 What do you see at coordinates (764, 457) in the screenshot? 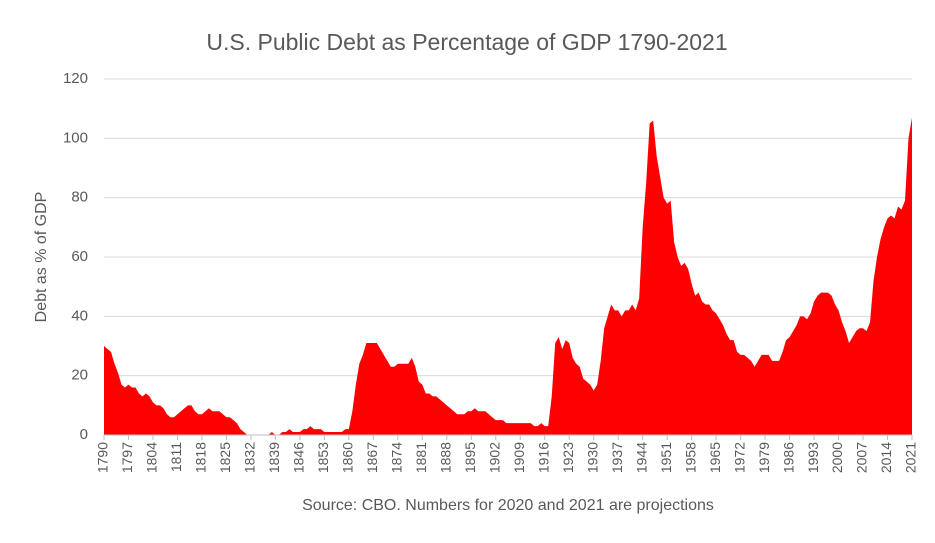
I see `x-tick-label: 1979` at bounding box center [764, 457].